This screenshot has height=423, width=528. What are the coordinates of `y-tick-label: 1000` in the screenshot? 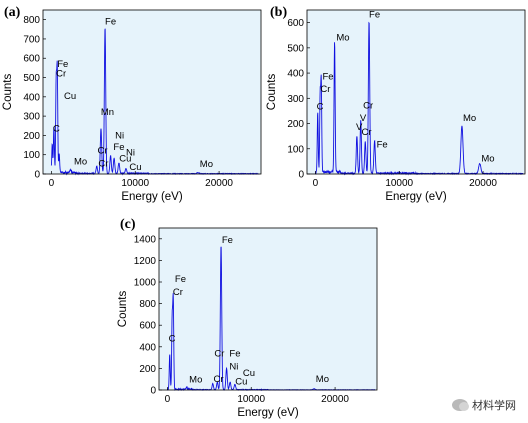 It's located at (145, 283).